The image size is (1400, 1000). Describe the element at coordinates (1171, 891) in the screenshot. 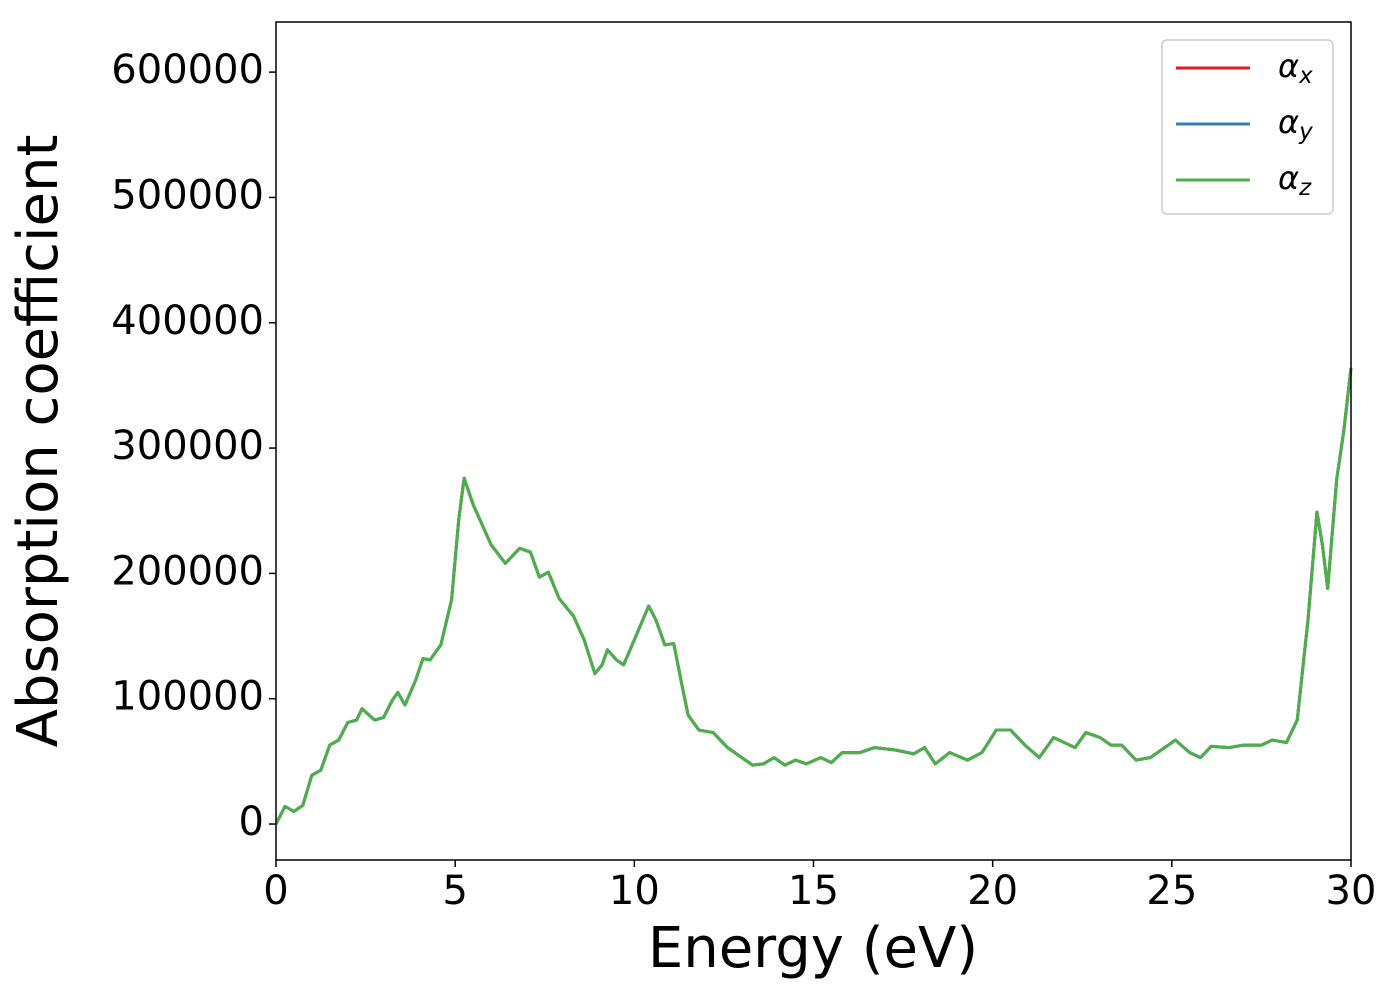

I see `x-tick-label: 25` at that location.